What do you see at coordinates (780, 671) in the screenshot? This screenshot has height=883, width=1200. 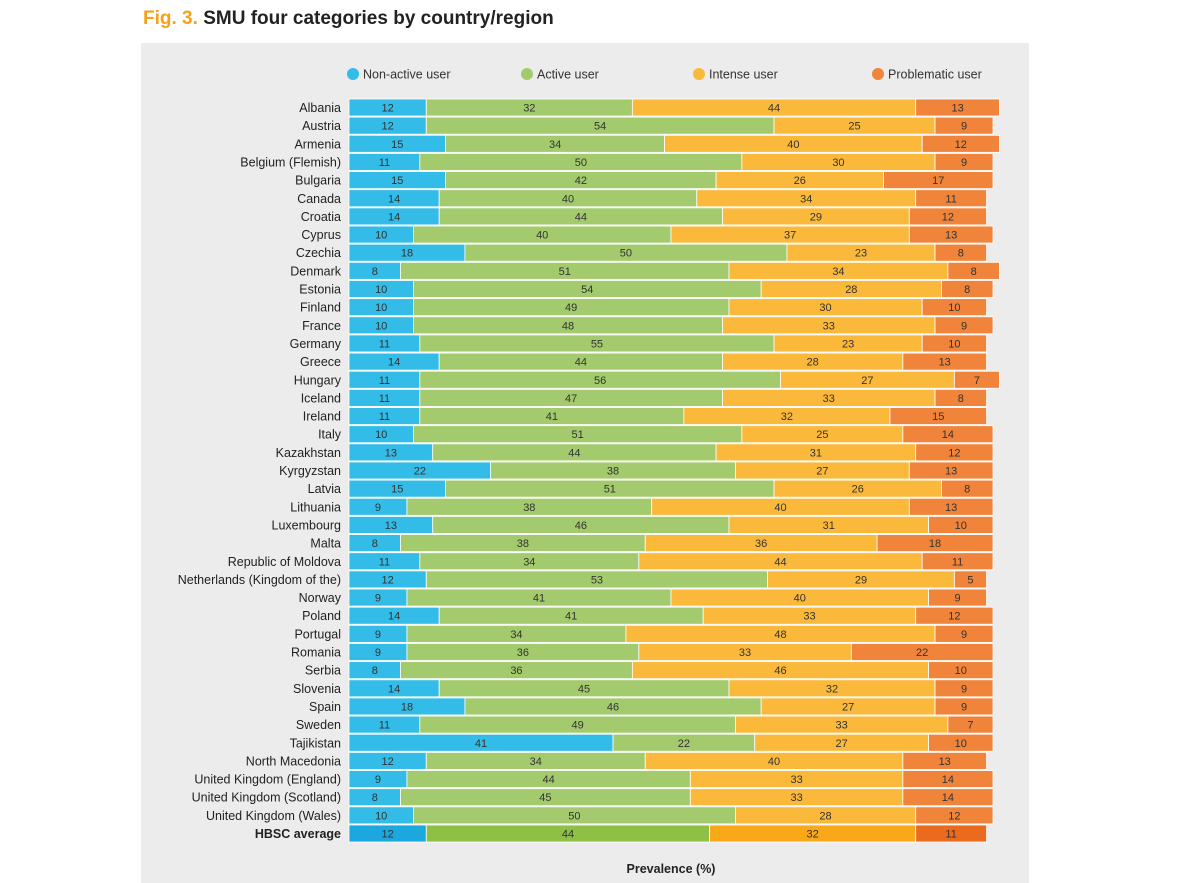 I see `data-label: 46` at bounding box center [780, 671].